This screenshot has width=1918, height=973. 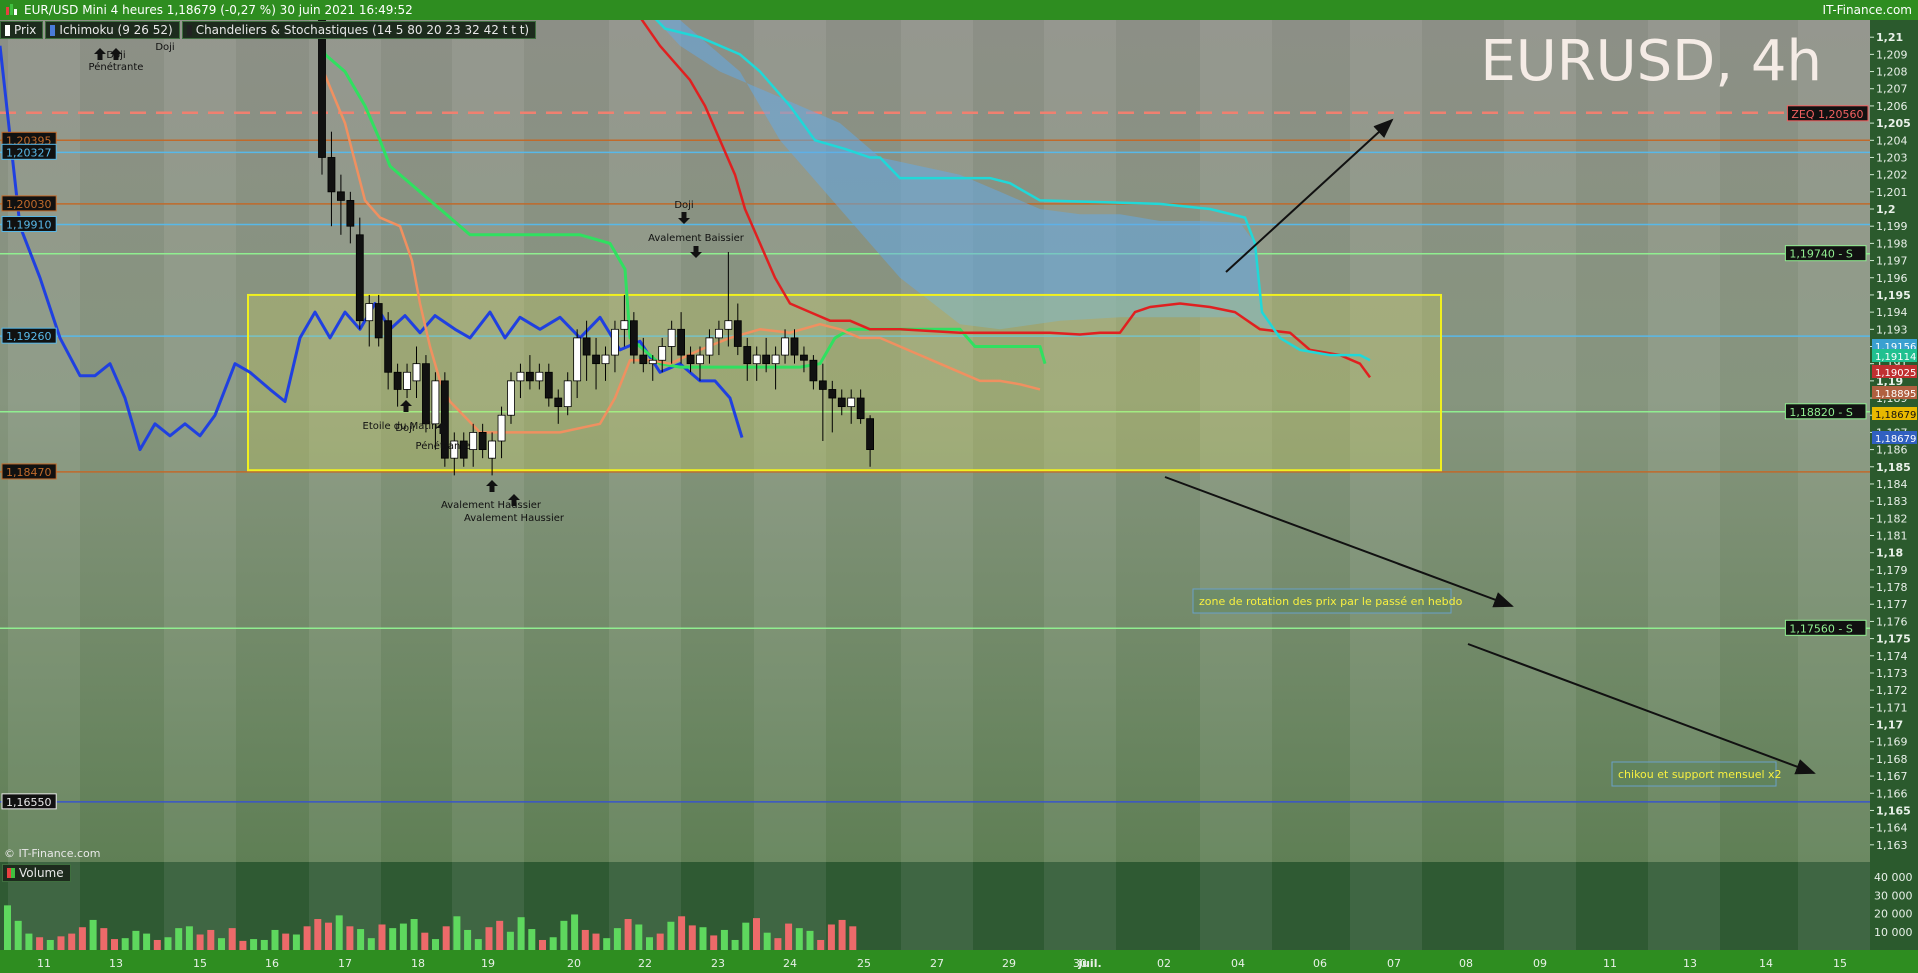 What do you see at coordinates (1892, 621) in the screenshot?
I see `price-tick-label: 1,176` at bounding box center [1892, 621].